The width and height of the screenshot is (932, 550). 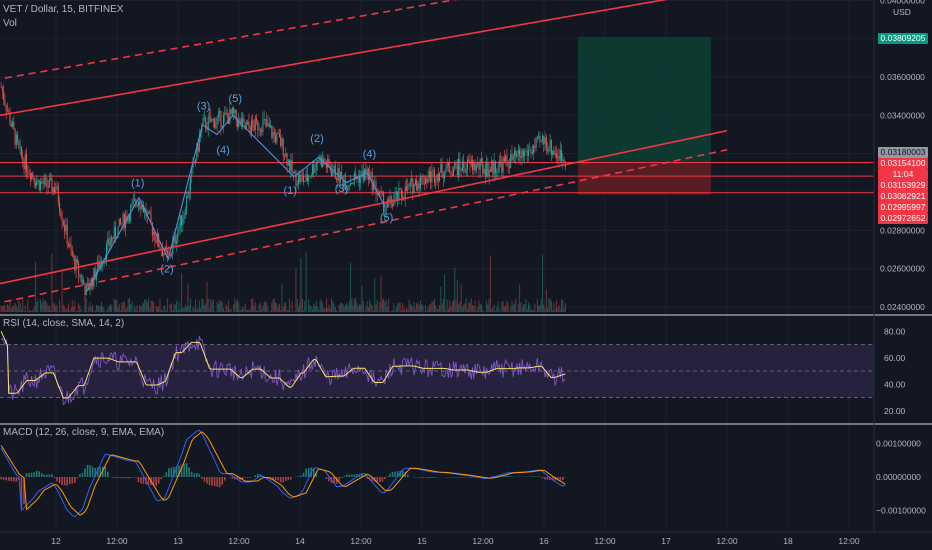 I want to click on symbol-title: VET / Dollar, 15, BITFINEX, so click(x=63, y=9).